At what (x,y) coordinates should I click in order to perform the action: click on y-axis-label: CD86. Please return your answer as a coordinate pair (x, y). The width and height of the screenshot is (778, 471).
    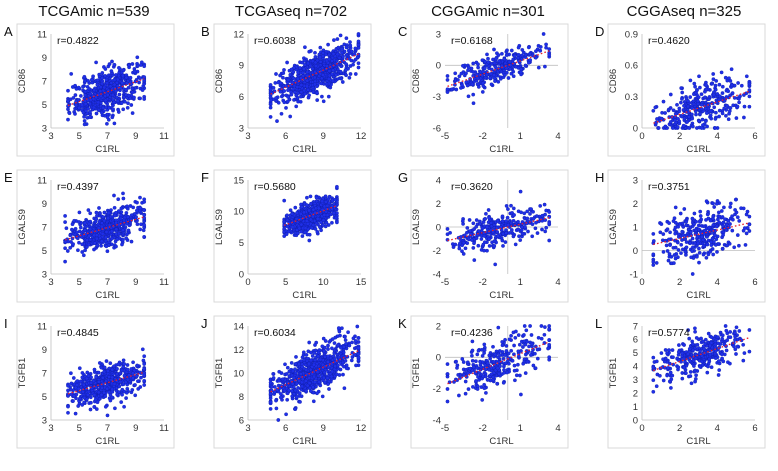
    Looking at the image, I should click on (416, 81).